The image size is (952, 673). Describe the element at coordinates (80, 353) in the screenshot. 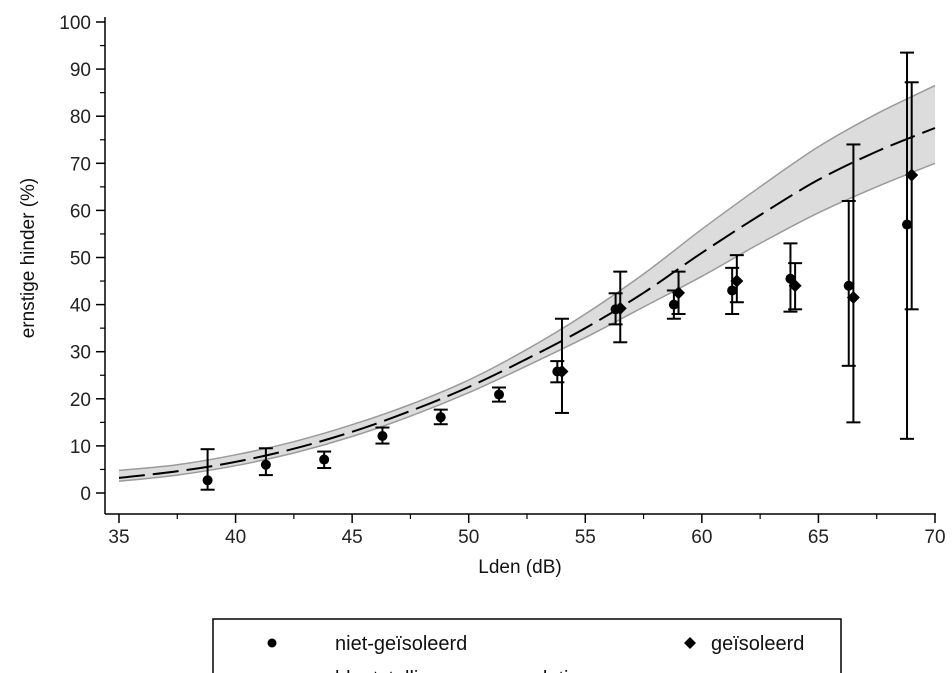

I see `y-tick-label-30: 30` at that location.